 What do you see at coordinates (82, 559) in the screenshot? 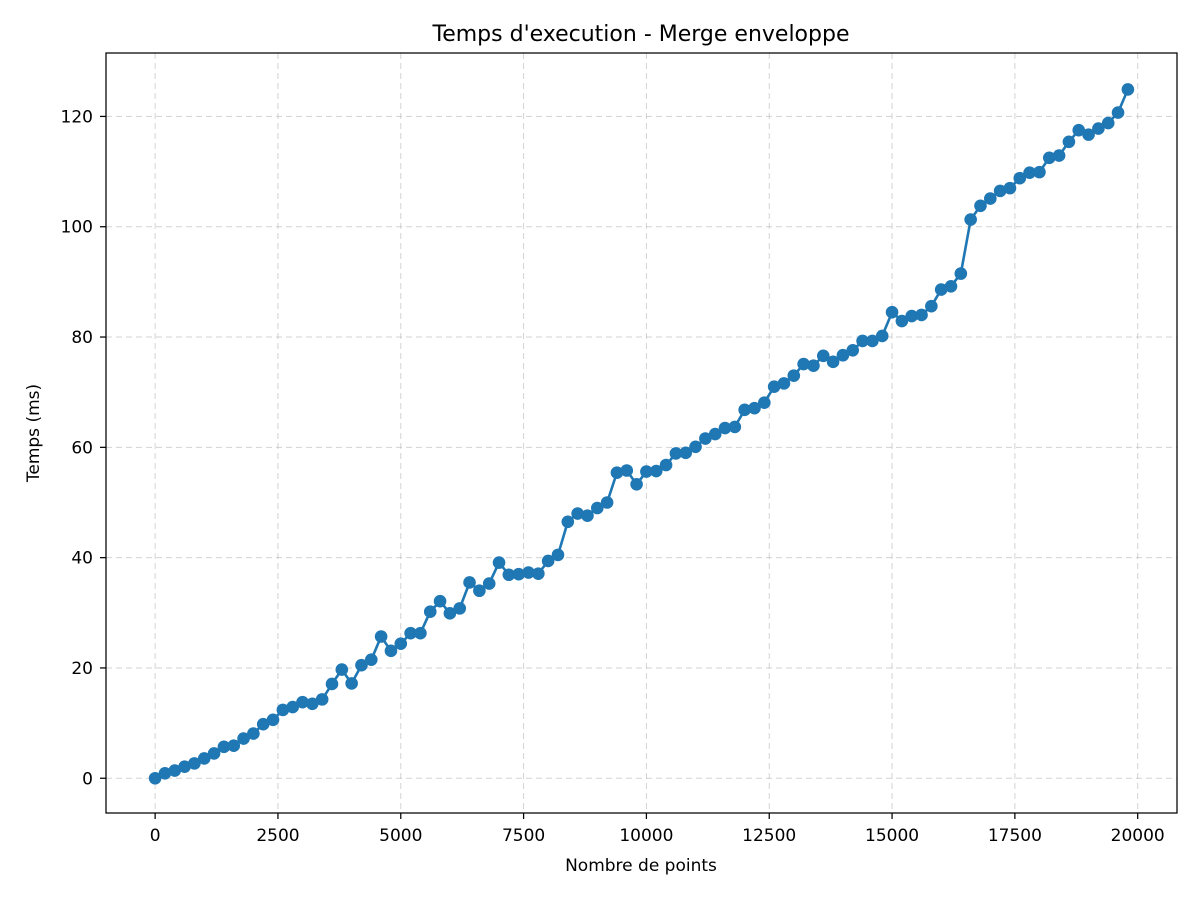
I see `y-tick-label: 40` at bounding box center [82, 559].